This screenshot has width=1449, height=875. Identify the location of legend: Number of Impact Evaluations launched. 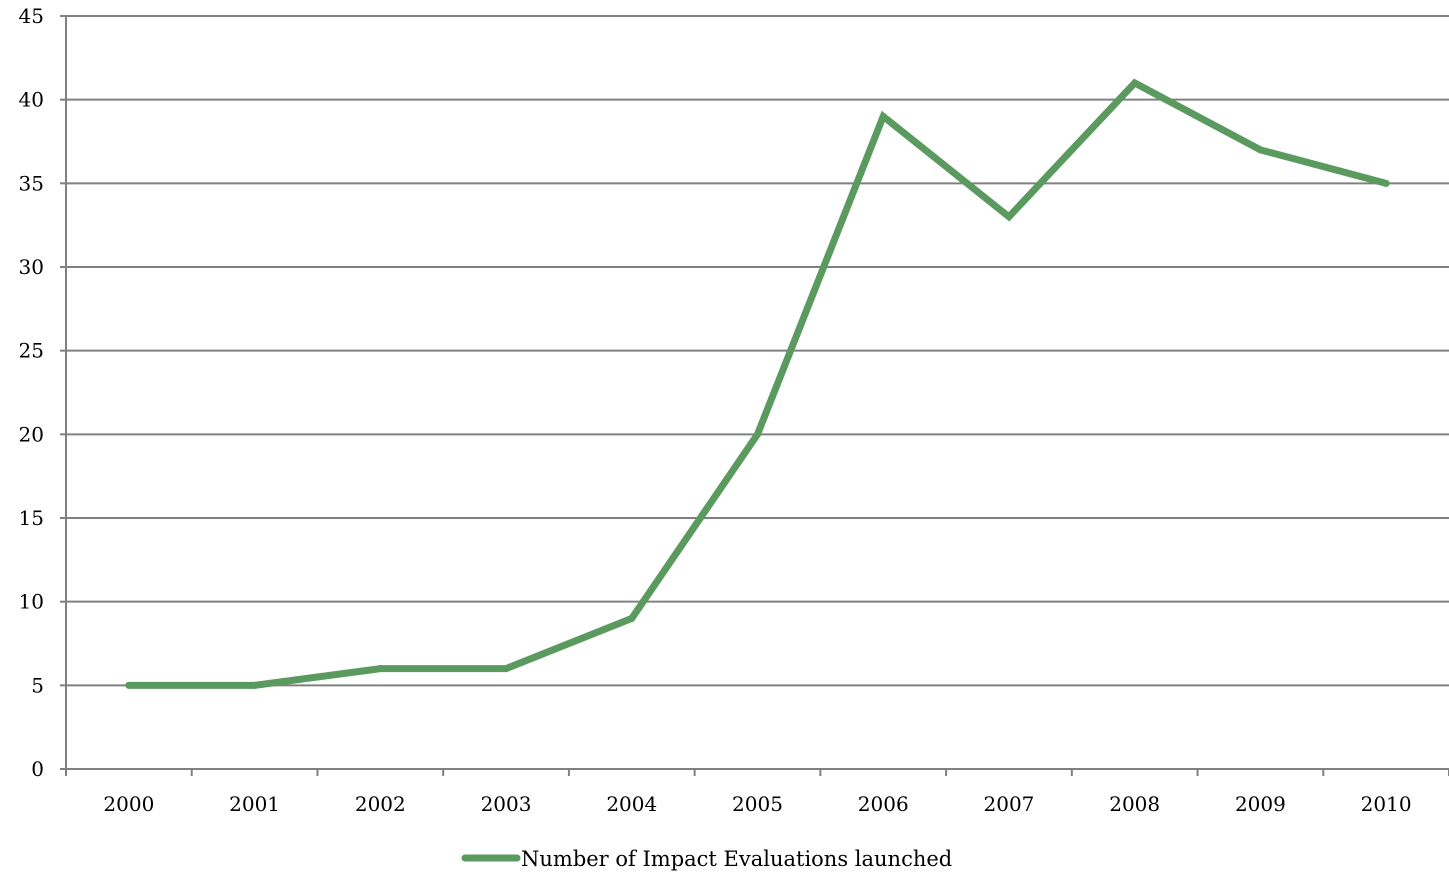
(708, 859).